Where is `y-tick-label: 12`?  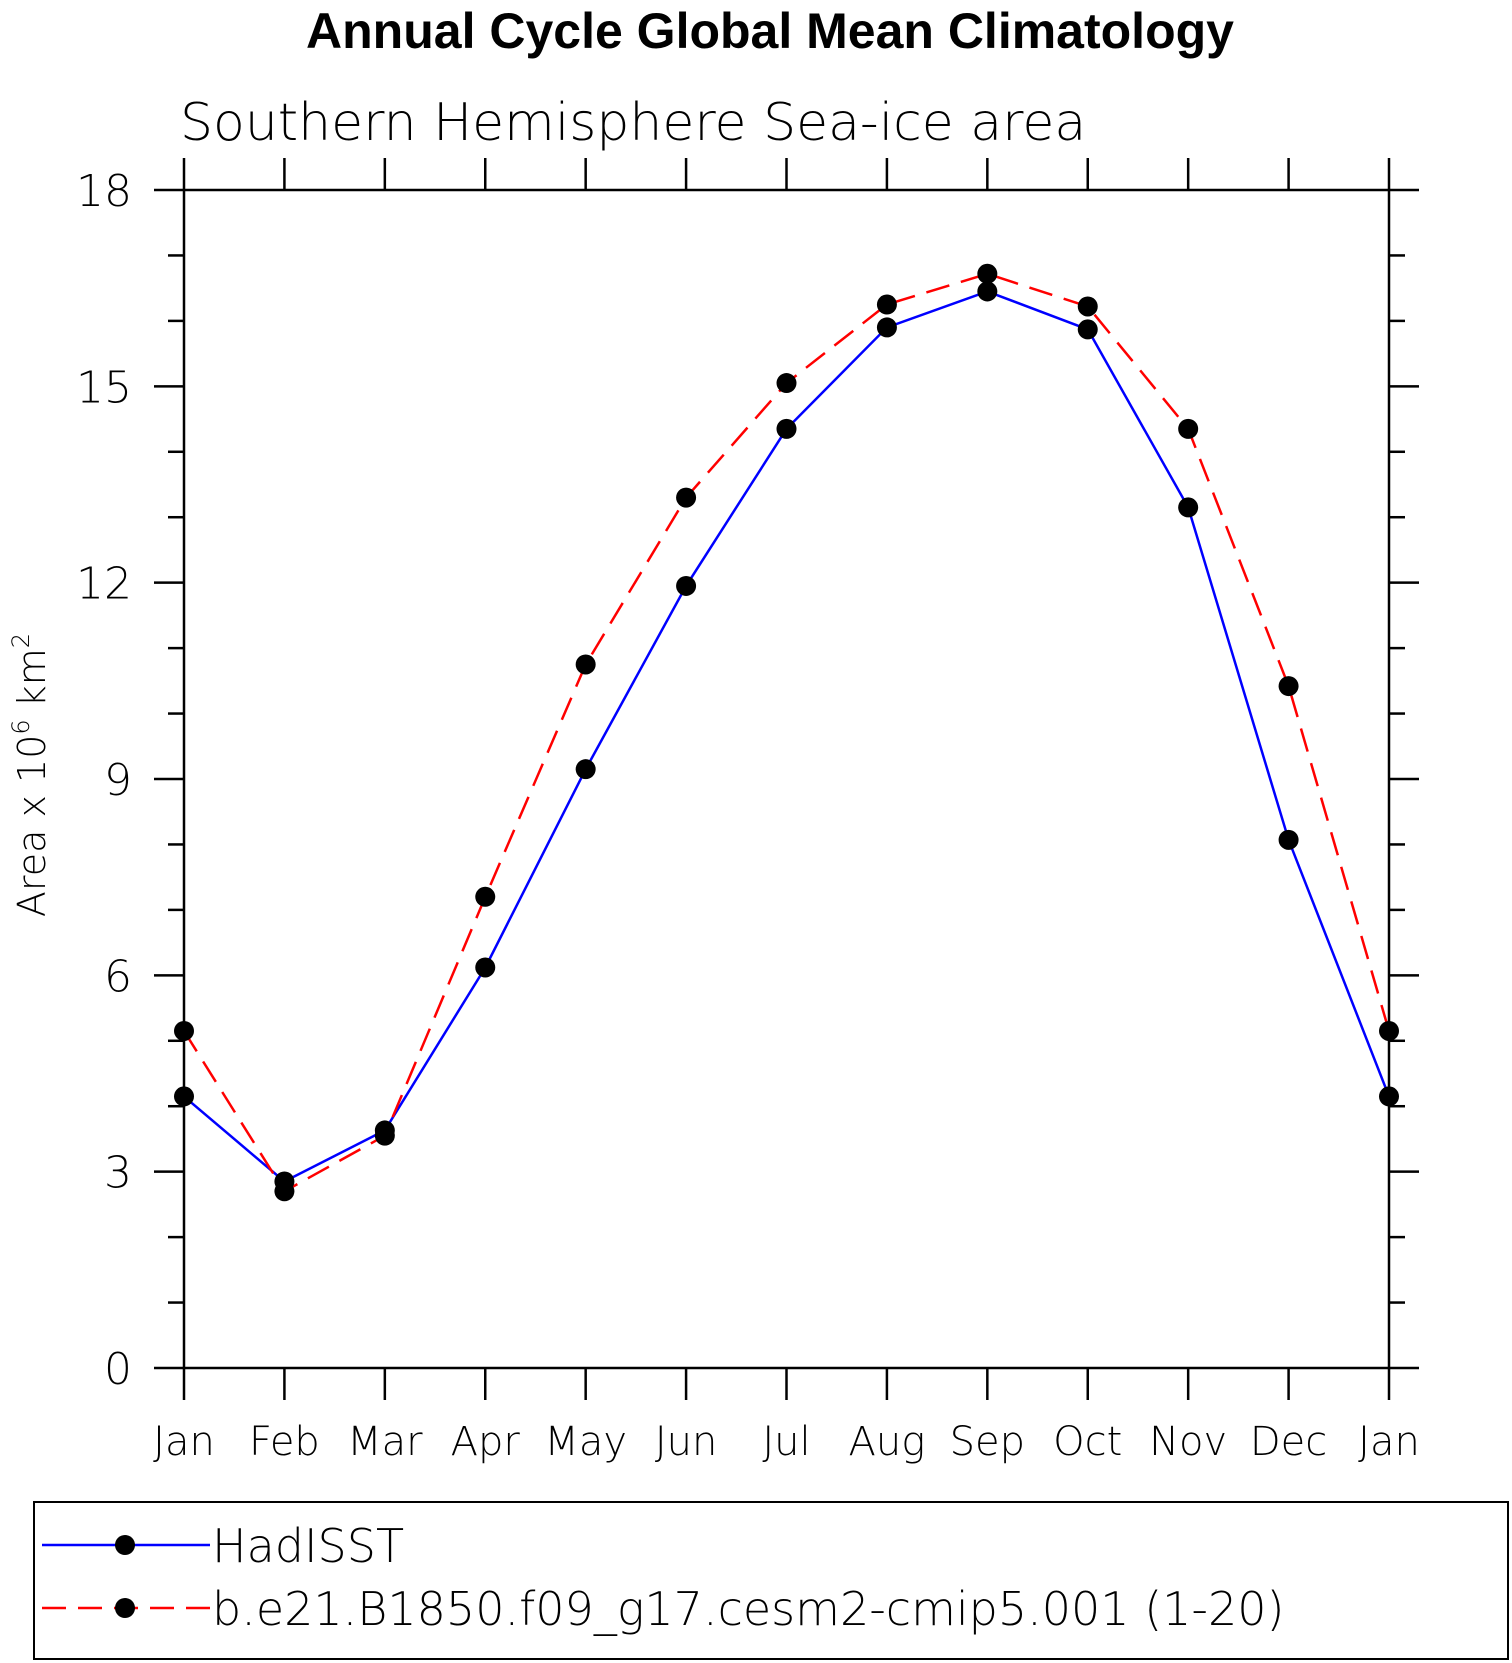
y-tick-label: 12 is located at coordinates (104, 584).